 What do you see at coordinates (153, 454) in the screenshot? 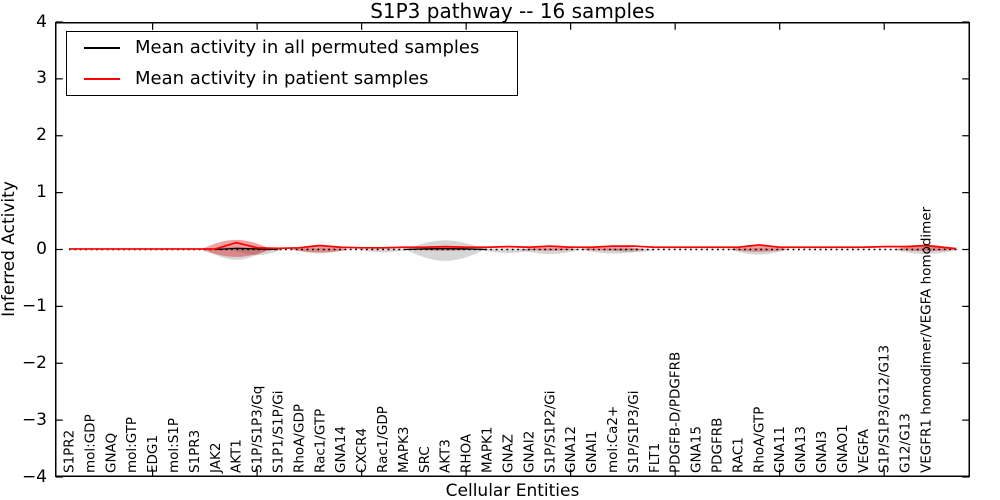
I see `x-category-label: EDG1` at bounding box center [153, 454].